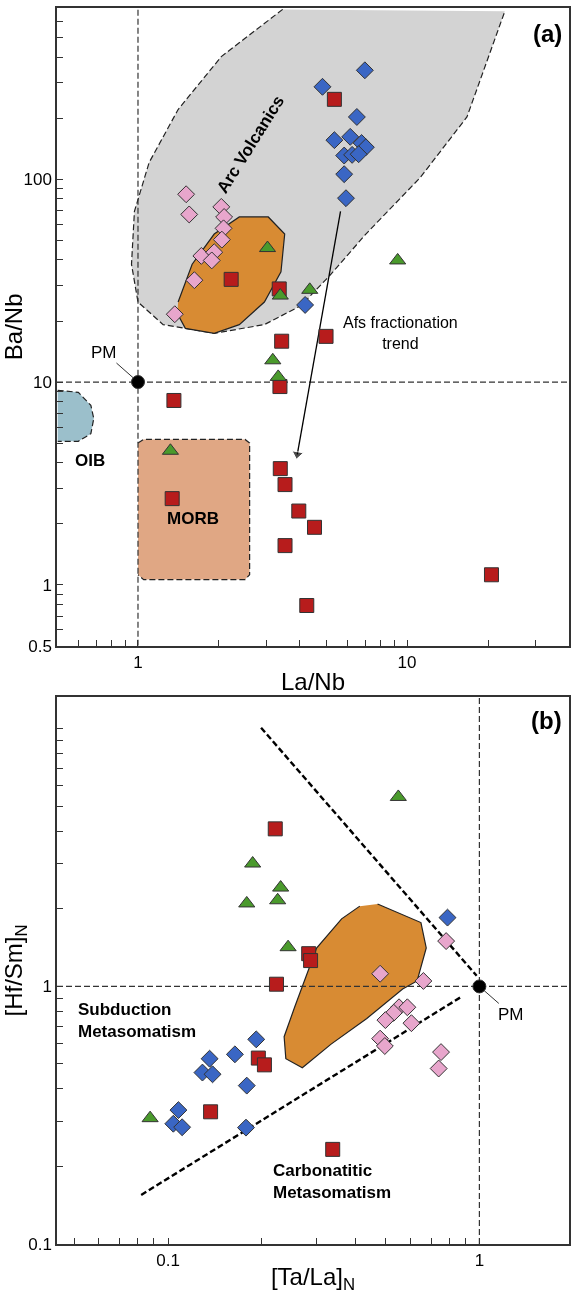  I want to click on legend-label: PM, so click(511, 1014).